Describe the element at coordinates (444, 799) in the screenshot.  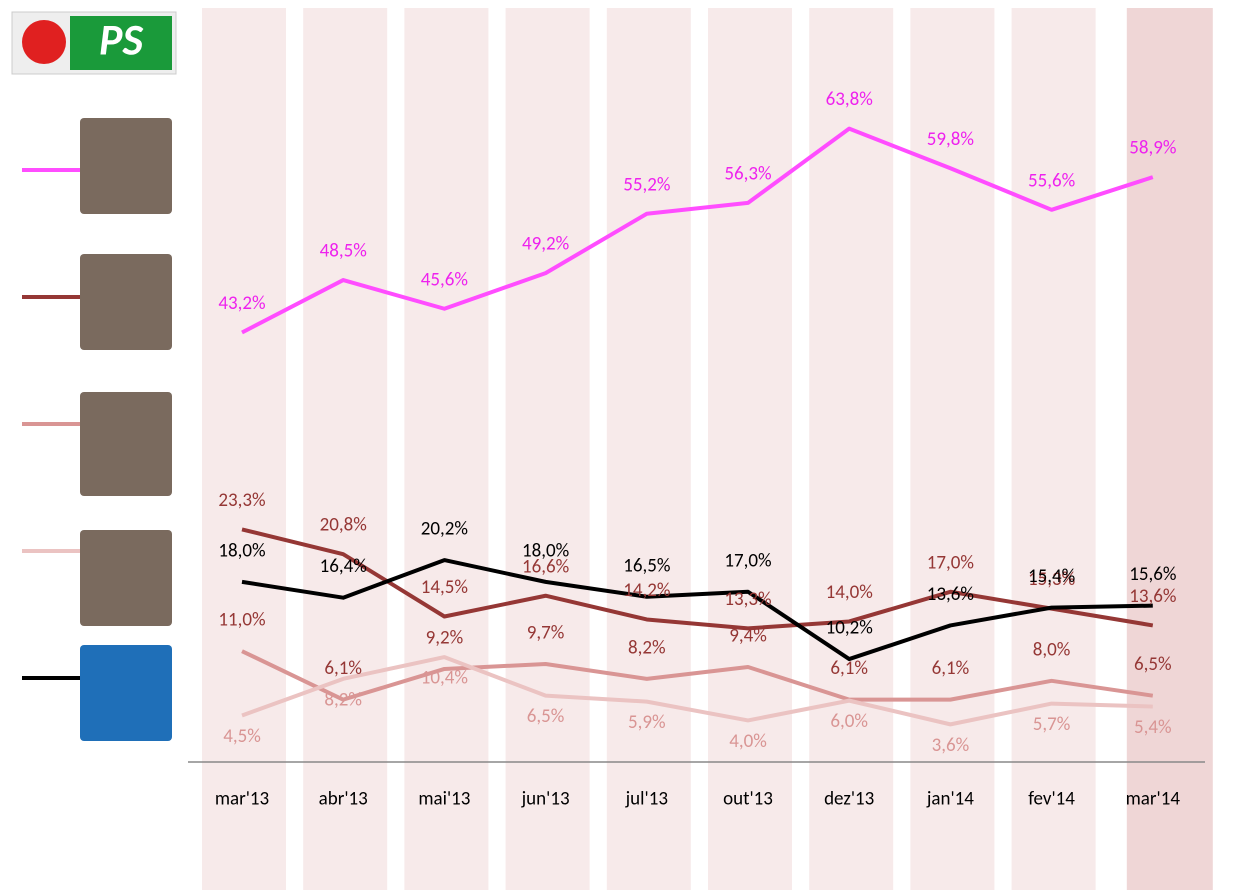
I see `x-tick-label: mai'13` at that location.